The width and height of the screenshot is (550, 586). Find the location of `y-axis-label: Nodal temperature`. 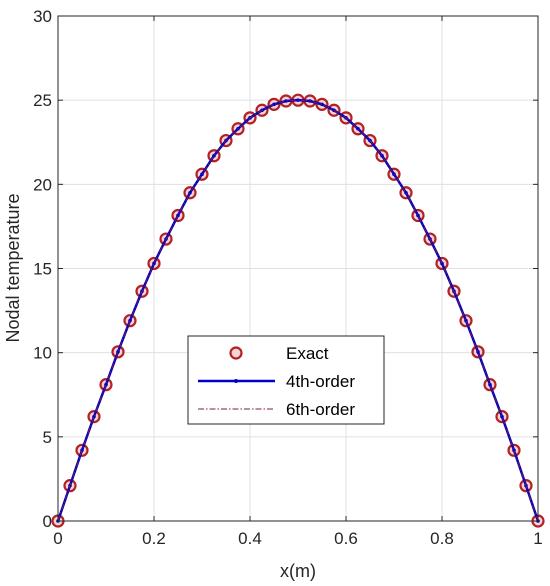

y-axis-label: Nodal temperature is located at coordinates (13, 267).